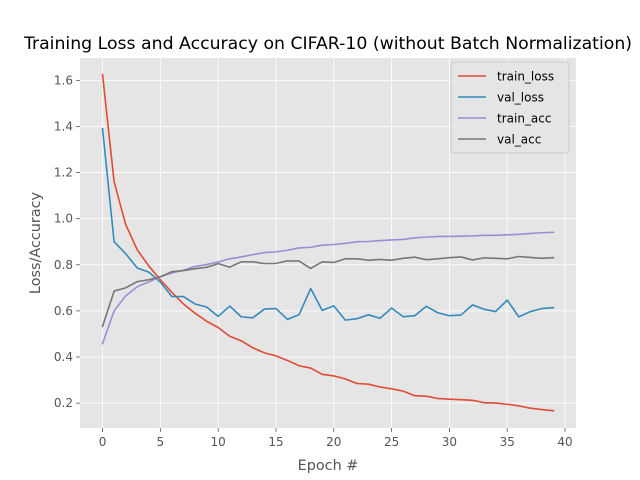 This screenshot has width=640, height=480. Describe the element at coordinates (218, 442) in the screenshot. I see `x-tick-label: 10` at that location.